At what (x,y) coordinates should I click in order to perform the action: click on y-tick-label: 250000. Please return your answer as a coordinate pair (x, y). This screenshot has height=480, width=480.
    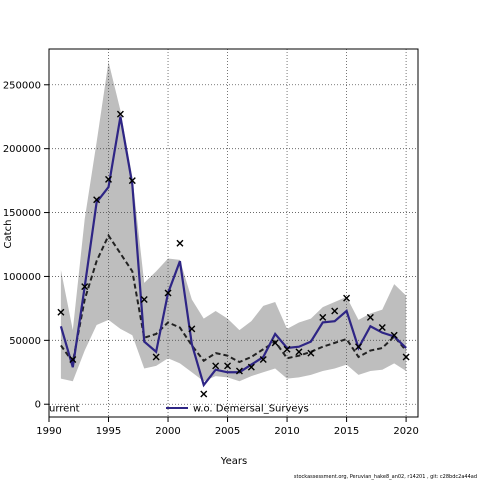
    Looking at the image, I should click on (22, 85).